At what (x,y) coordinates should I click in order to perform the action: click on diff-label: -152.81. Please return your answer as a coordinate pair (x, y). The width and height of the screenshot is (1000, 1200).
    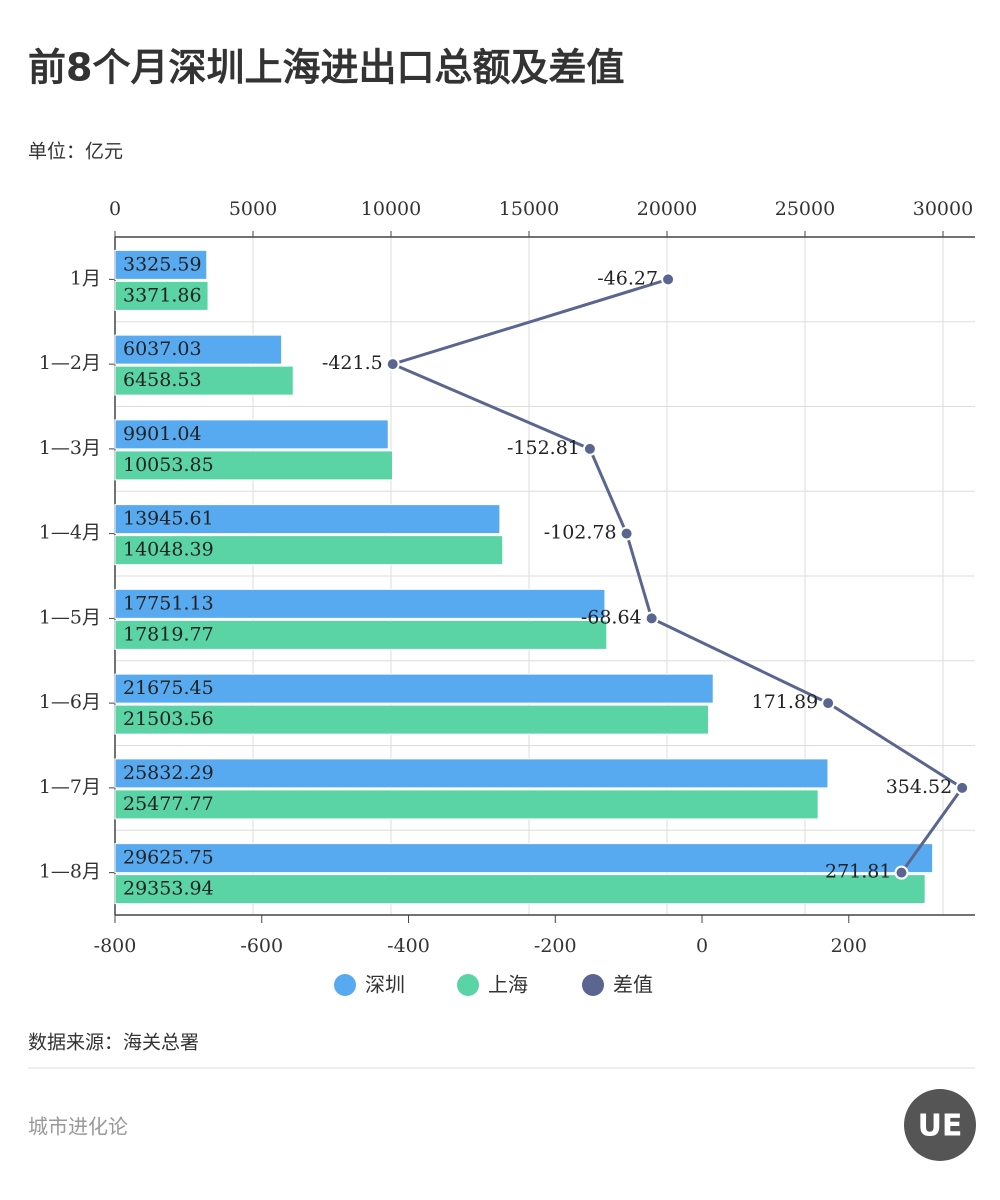
    Looking at the image, I should click on (543, 448).